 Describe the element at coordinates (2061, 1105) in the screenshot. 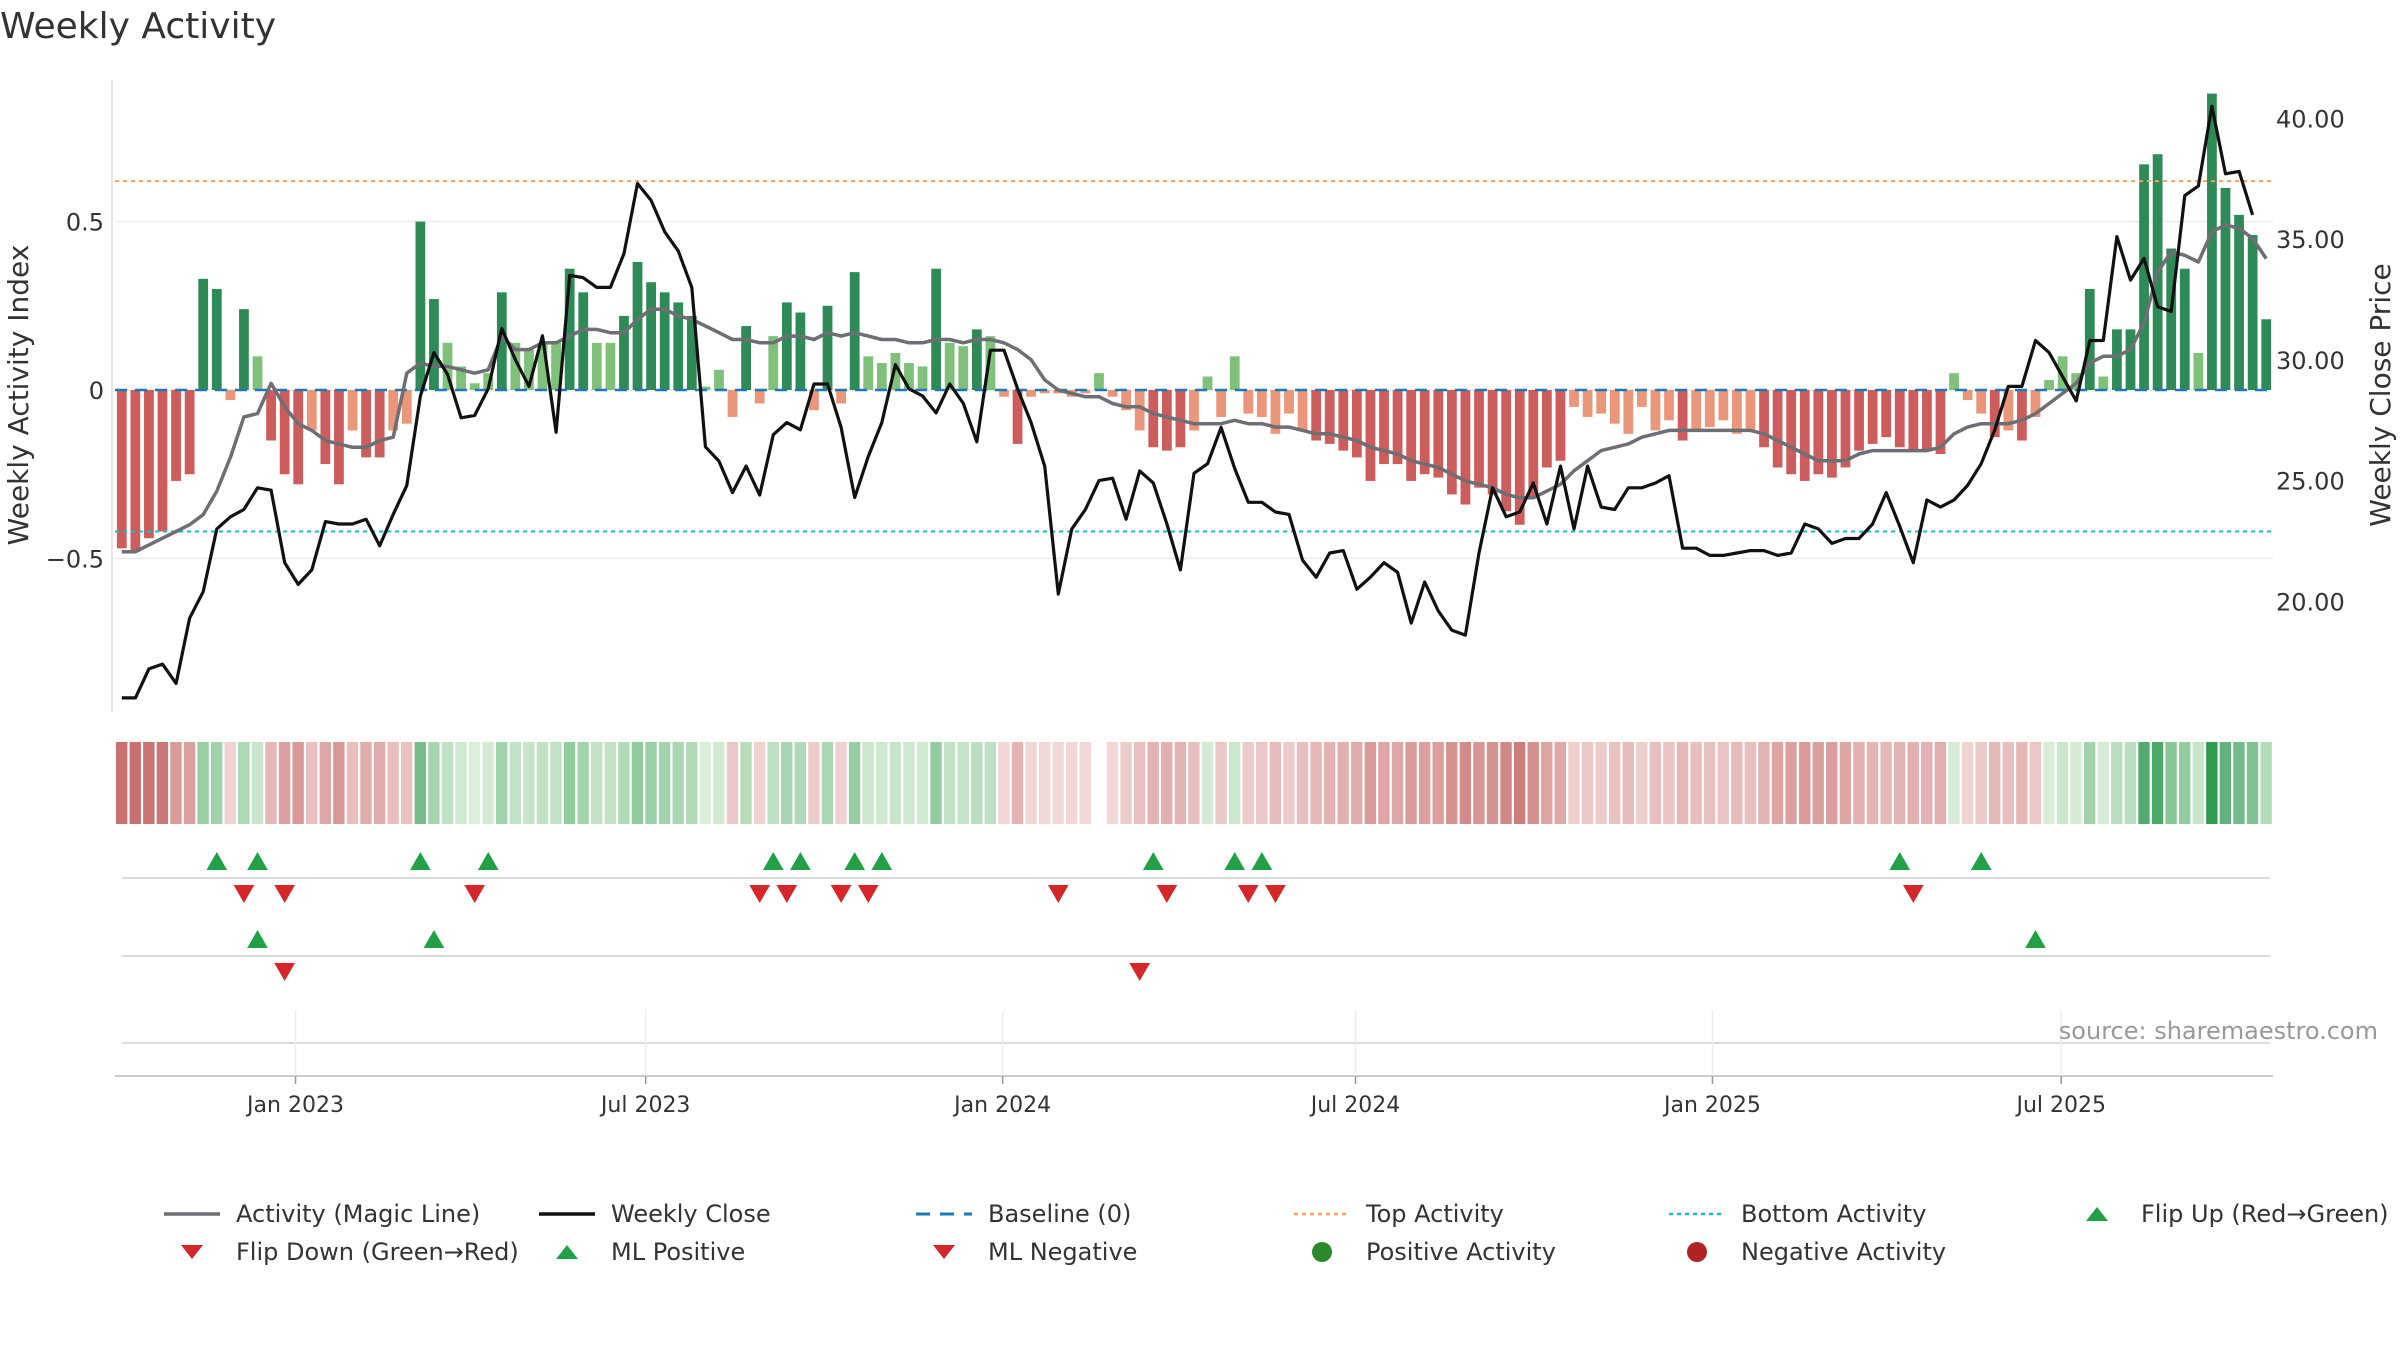

I see `x-tick-label: Jul 2025` at that location.